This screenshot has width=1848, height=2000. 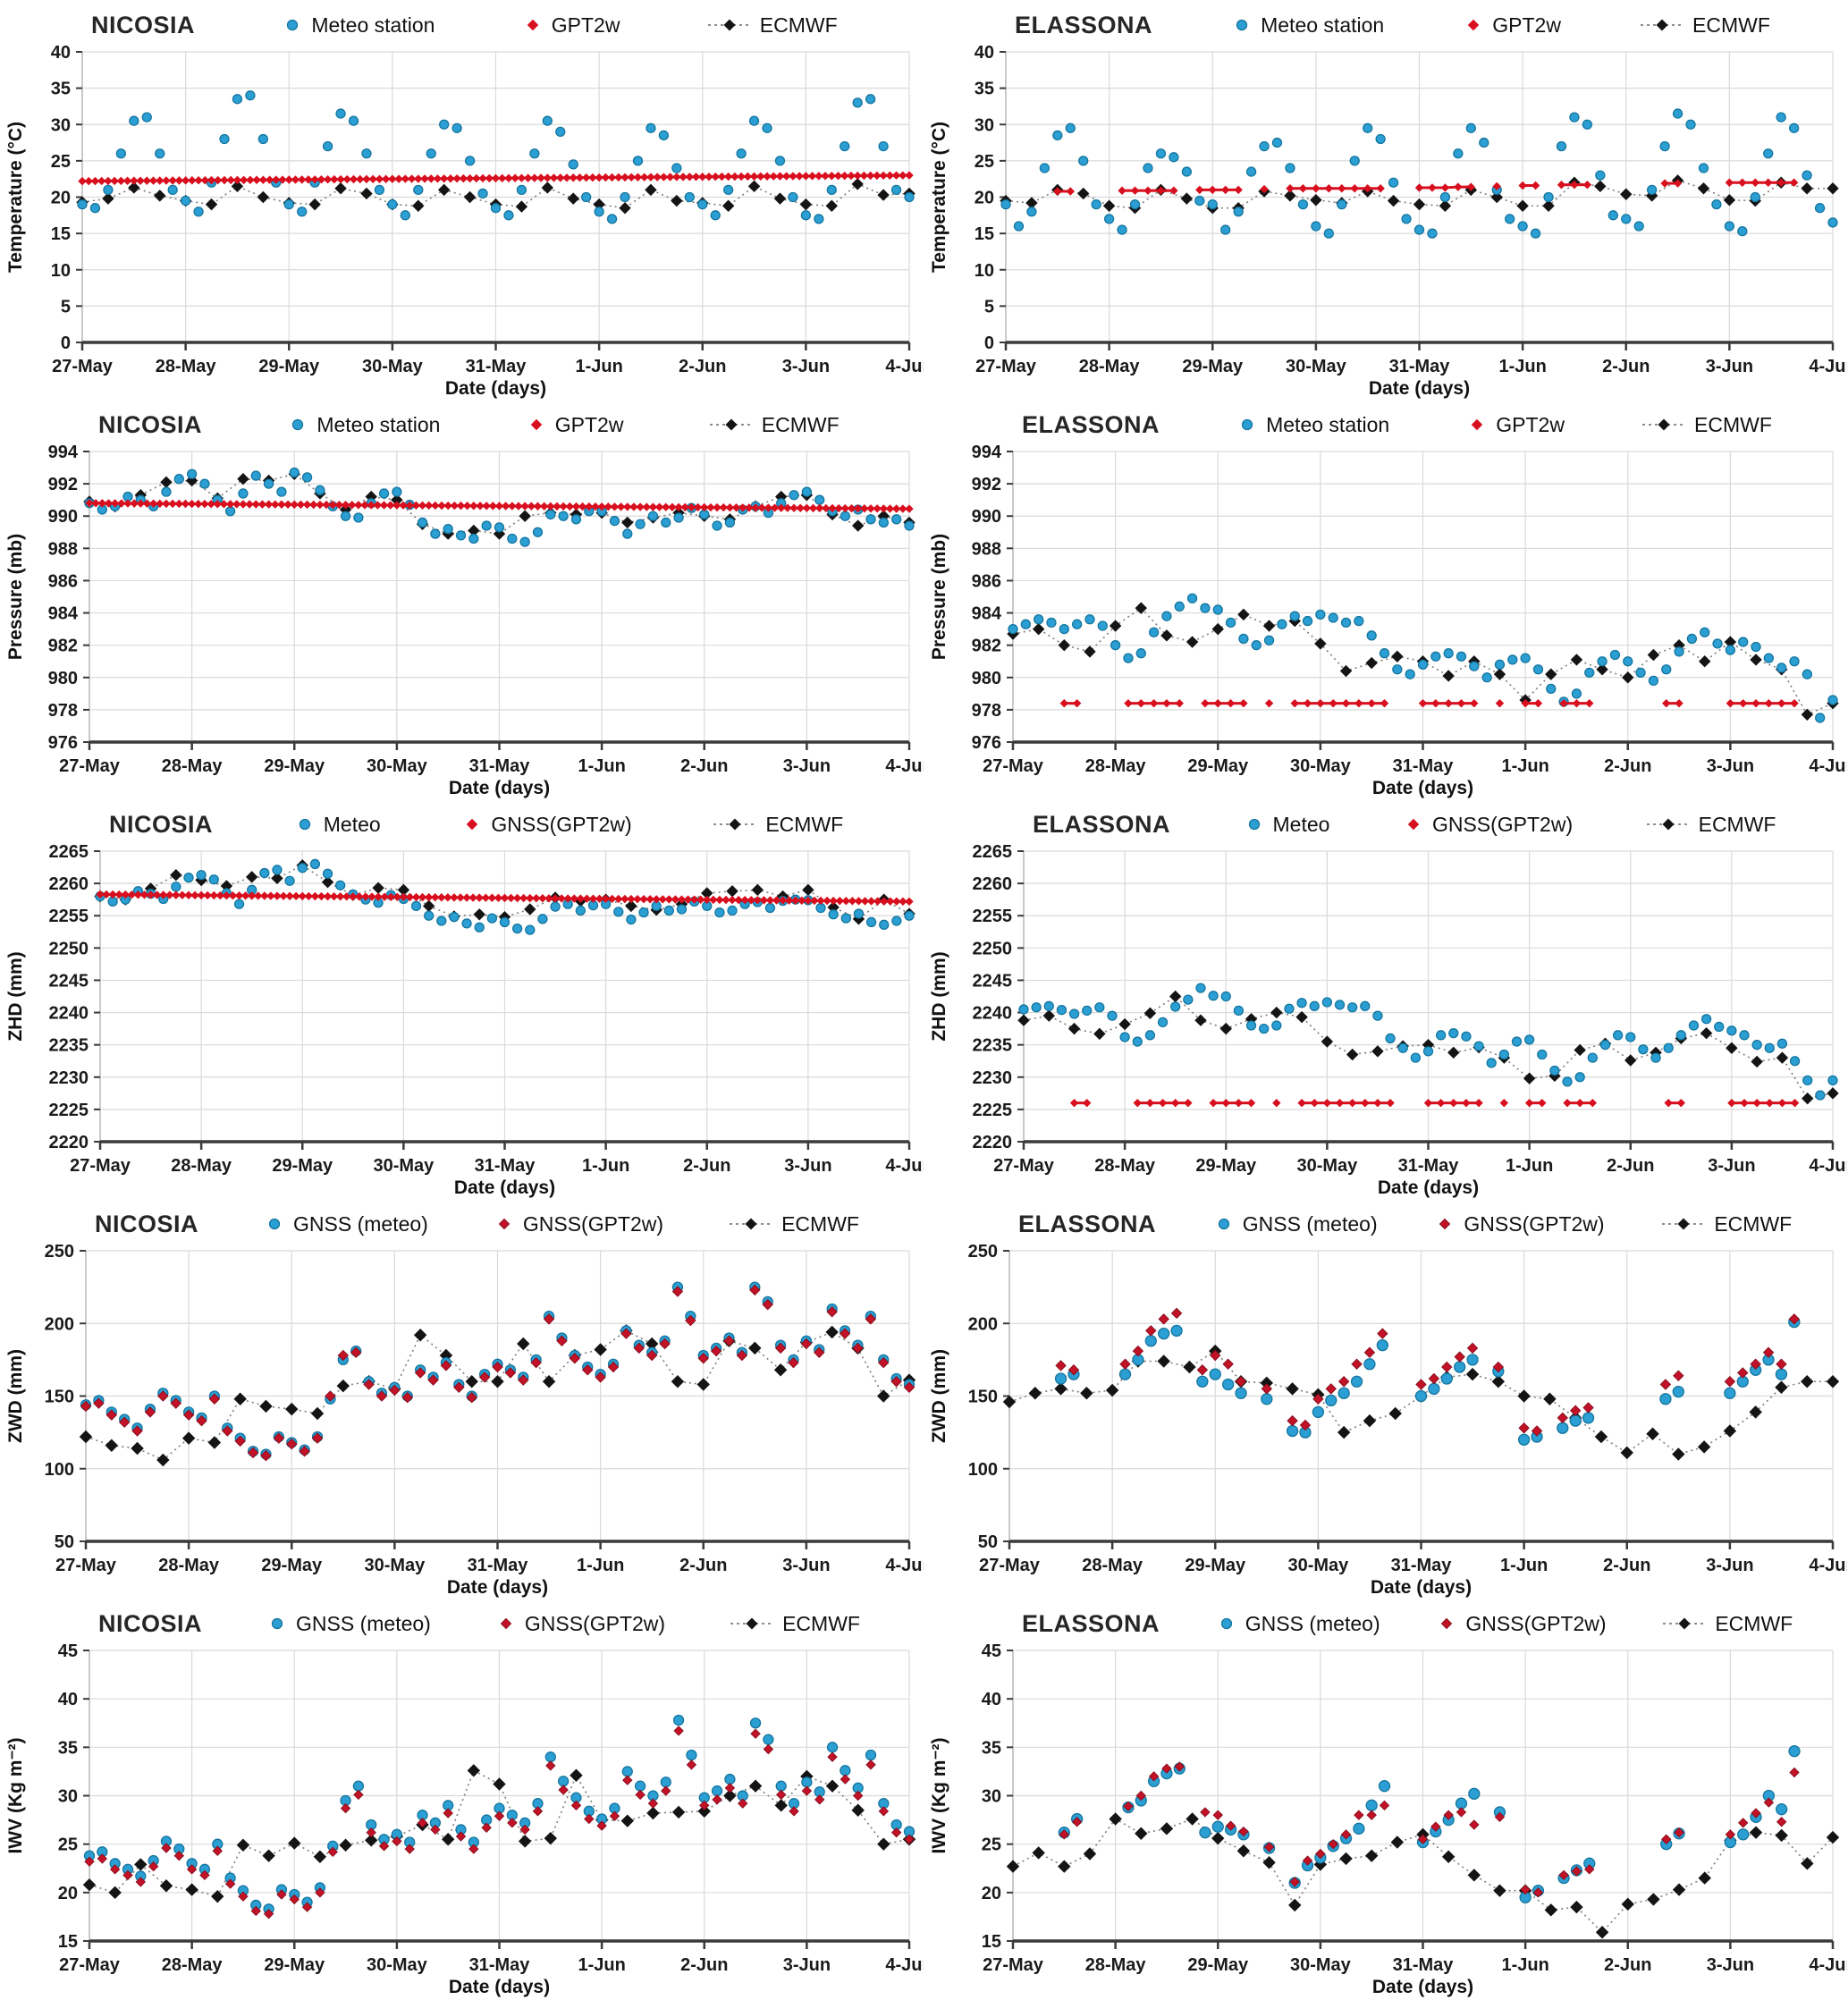 What do you see at coordinates (986, 647) in the screenshot?
I see `y-tick-label: 982` at bounding box center [986, 647].